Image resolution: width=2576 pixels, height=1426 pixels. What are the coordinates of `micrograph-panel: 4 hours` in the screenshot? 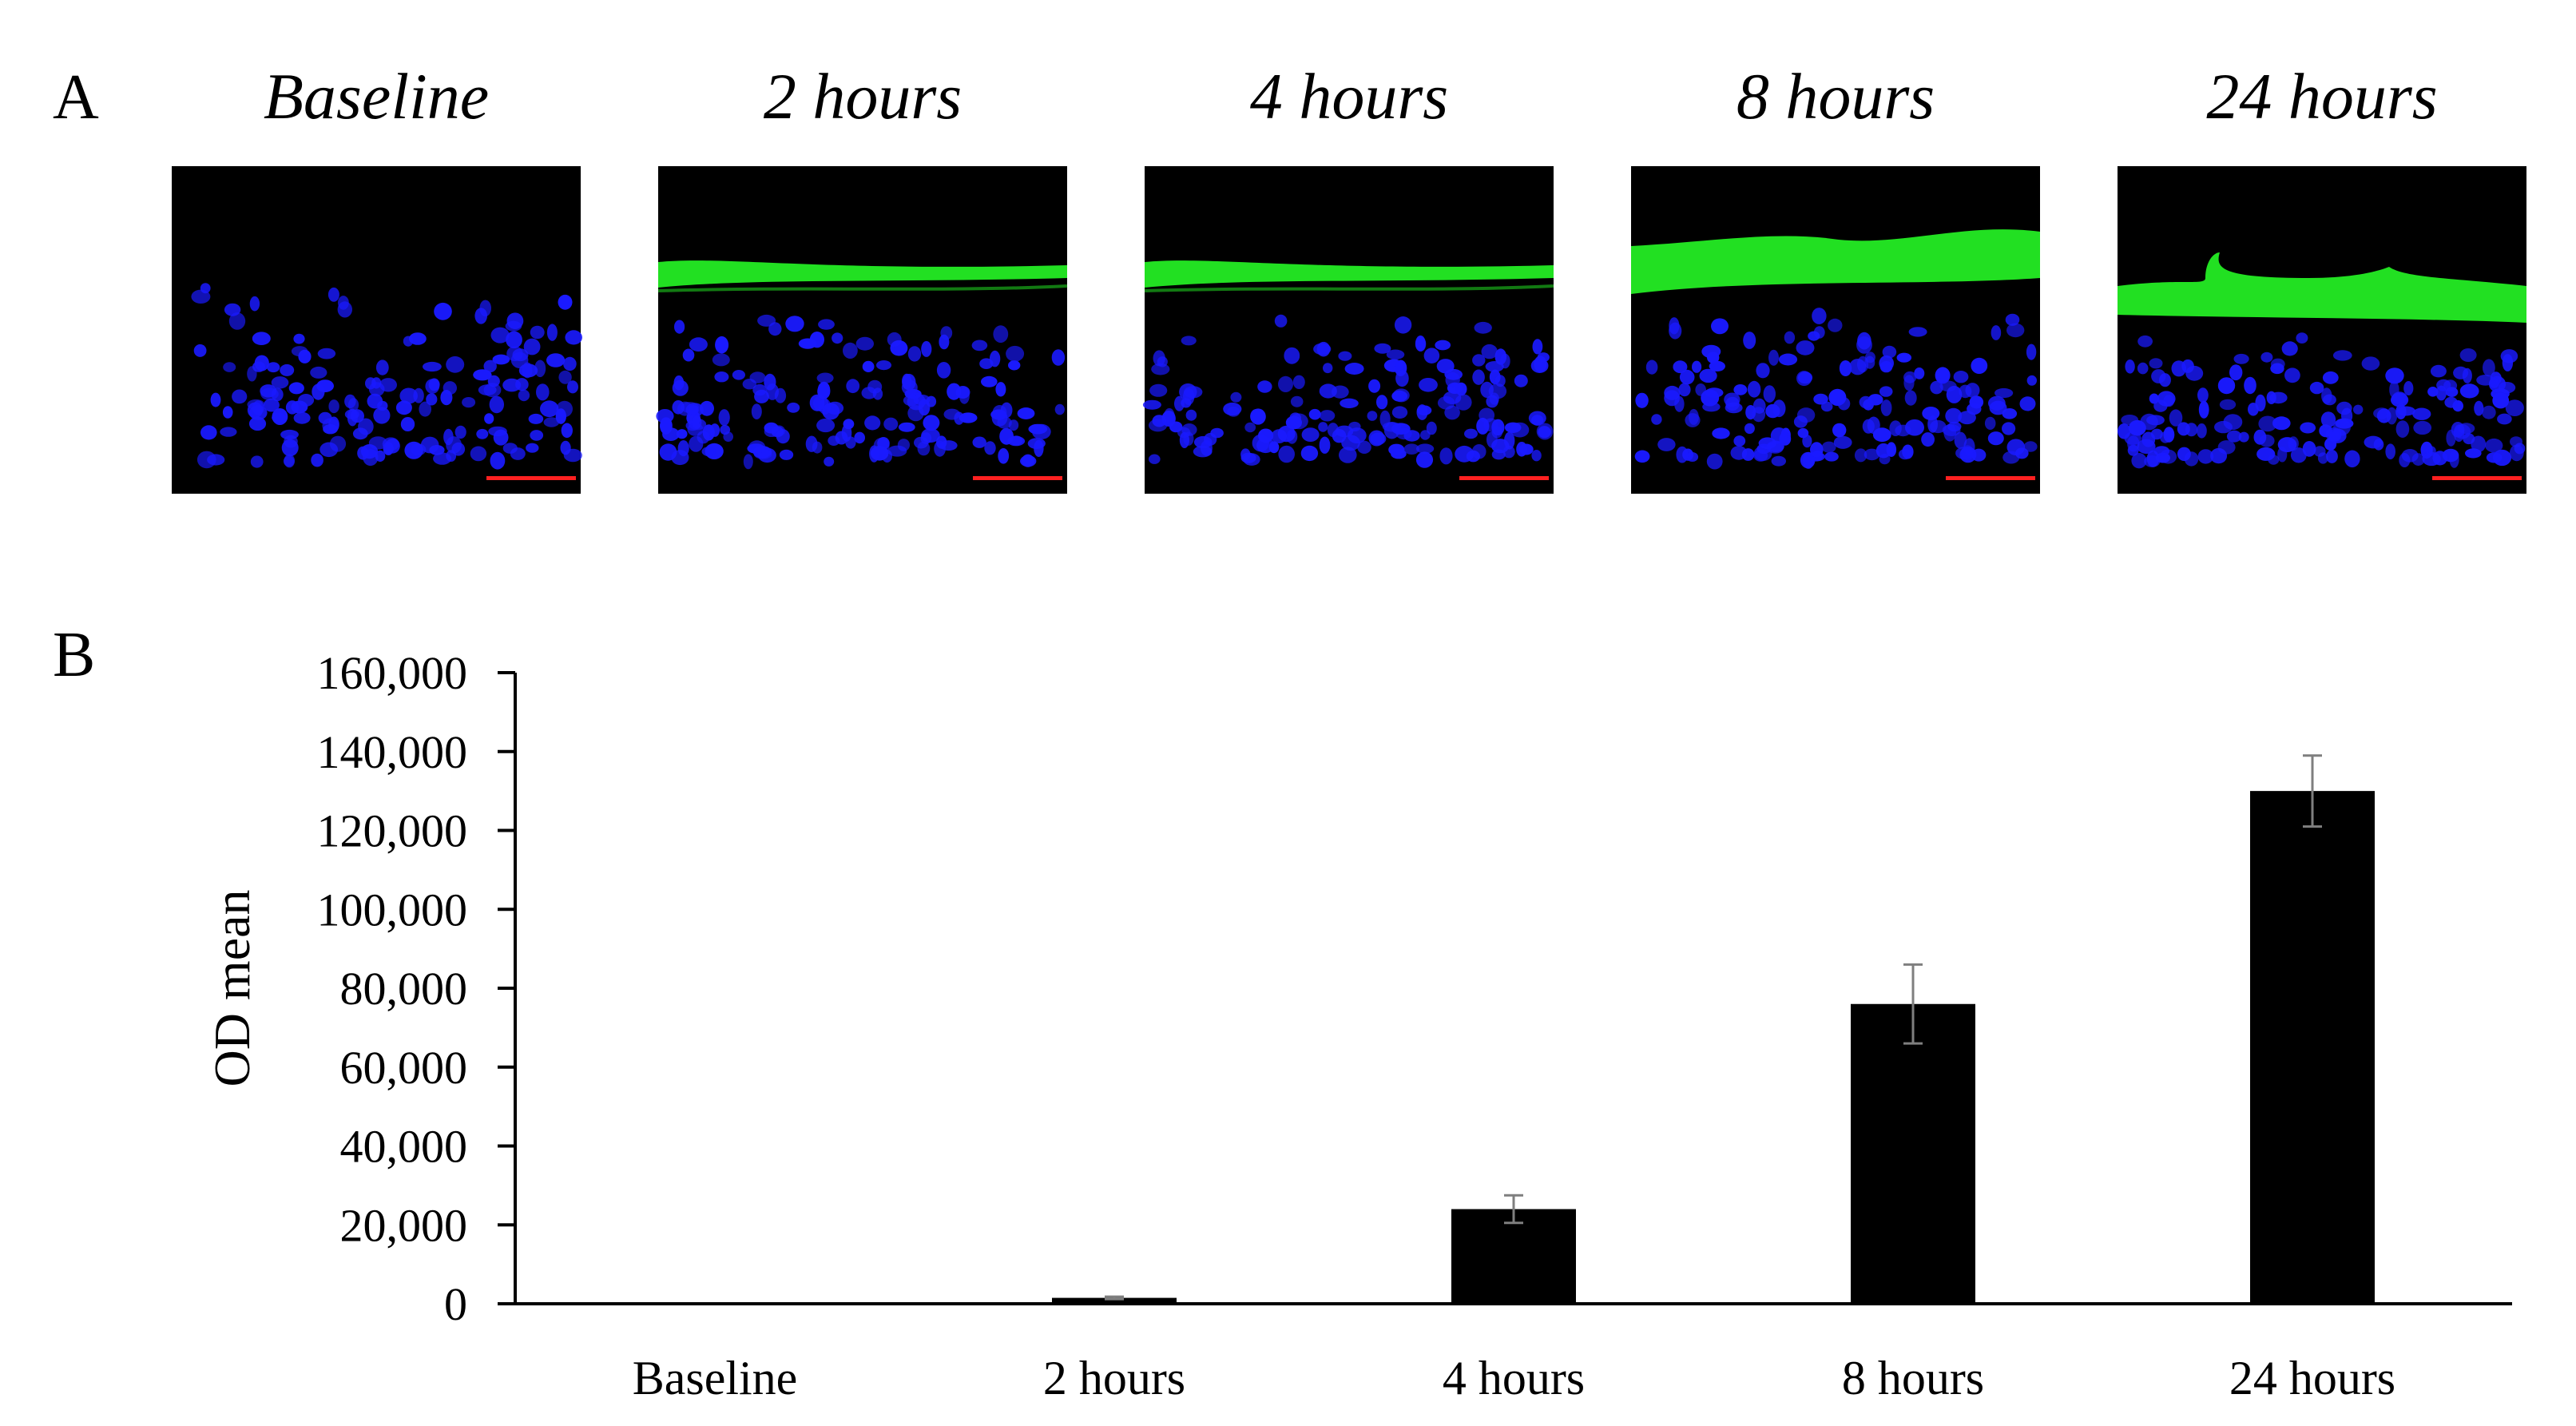 It's located at (1348, 277).